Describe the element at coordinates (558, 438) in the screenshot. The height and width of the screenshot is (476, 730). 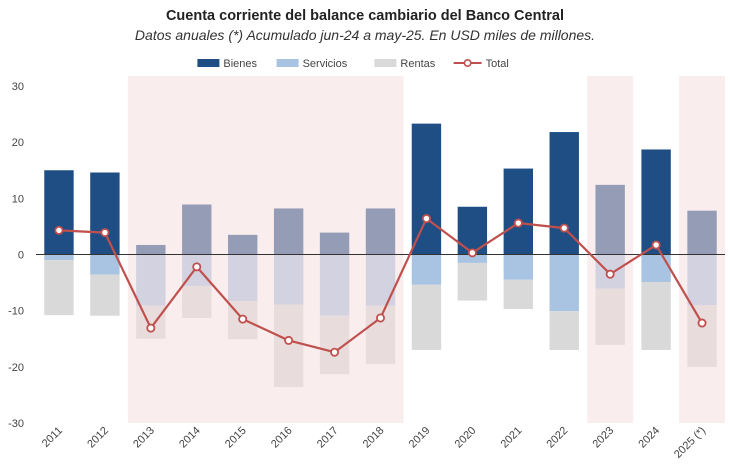
I see `x-tick-label: 2022` at that location.